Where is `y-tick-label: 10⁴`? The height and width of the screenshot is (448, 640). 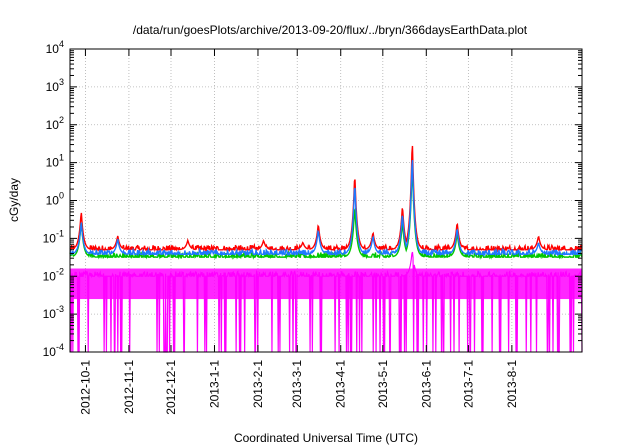 y-tick-label: 10⁴ is located at coordinates (55, 47).